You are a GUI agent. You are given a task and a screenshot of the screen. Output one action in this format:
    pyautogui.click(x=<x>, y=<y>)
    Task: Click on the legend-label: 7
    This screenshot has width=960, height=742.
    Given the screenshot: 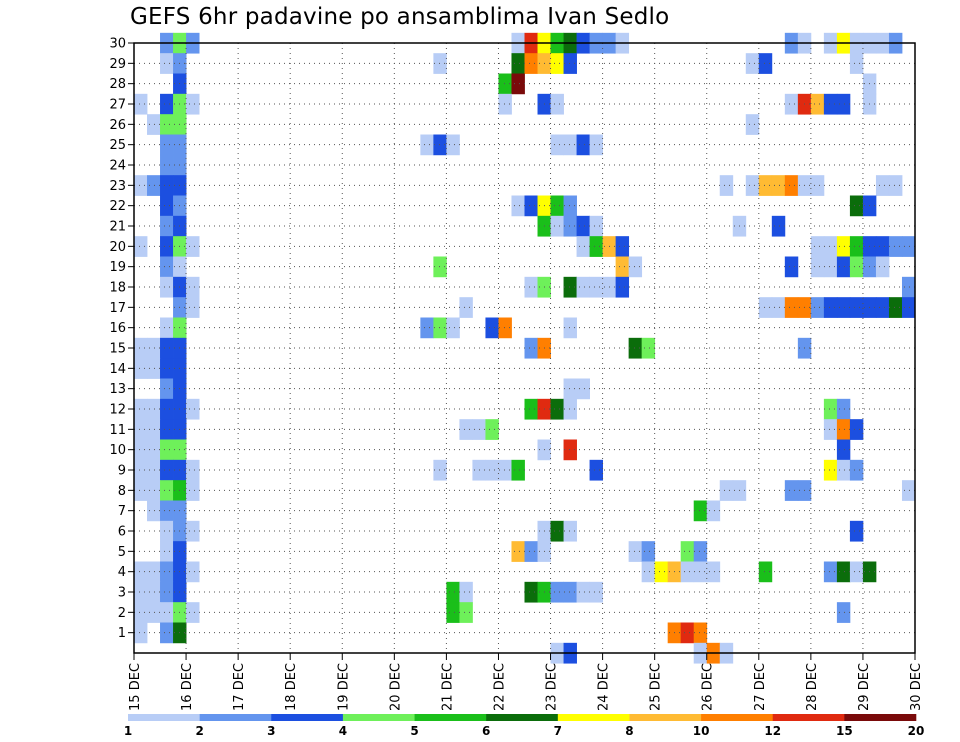 What is the action you would take?
    pyautogui.click(x=558, y=731)
    